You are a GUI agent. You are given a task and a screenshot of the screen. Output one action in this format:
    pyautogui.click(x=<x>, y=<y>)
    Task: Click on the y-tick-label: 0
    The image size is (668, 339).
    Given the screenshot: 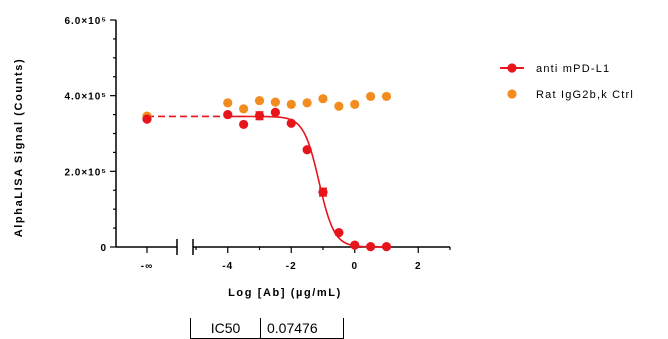 What is the action you would take?
    pyautogui.click(x=103, y=248)
    